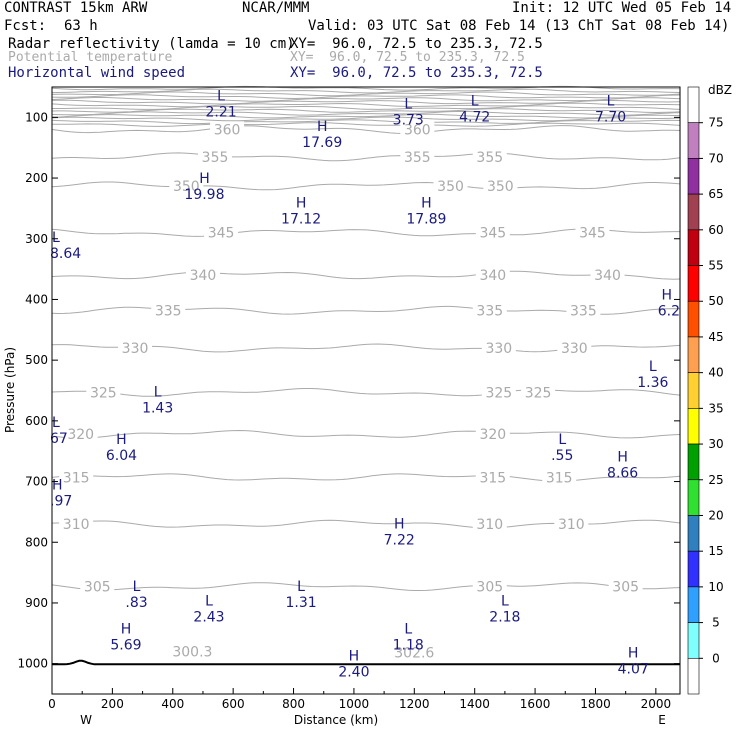 The image size is (740, 740). Describe the element at coordinates (57, 486) in the screenshot. I see `extremum-type-16: H` at that location.